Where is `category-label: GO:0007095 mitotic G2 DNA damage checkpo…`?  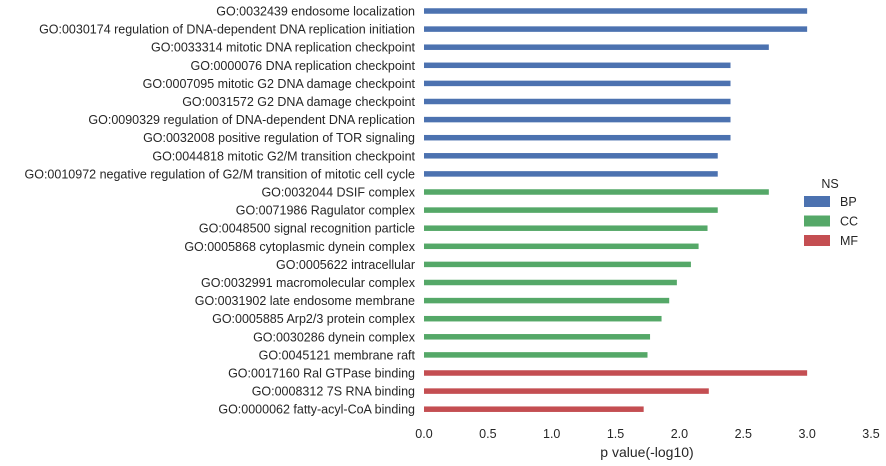 category-label: GO:0007095 mitotic G2 DNA damage checkpo… is located at coordinates (279, 84).